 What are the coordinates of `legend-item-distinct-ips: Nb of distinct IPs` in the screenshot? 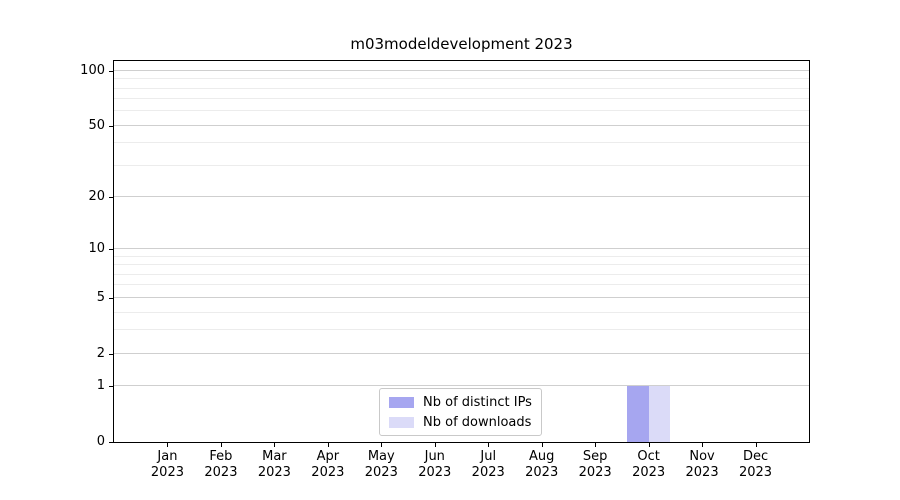 It's located at (460, 402).